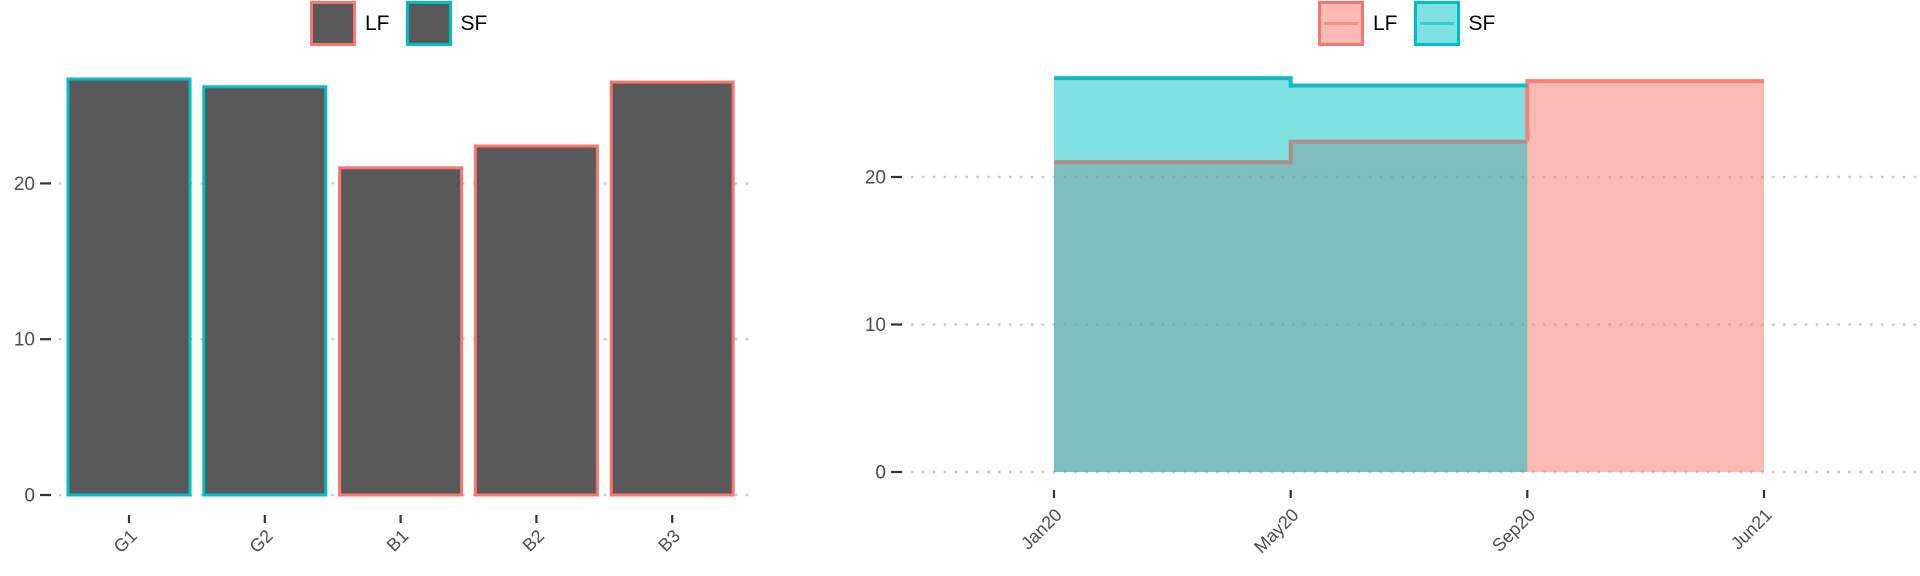 The image size is (1920, 576). I want to click on x-axis-label: May20, so click(1276, 531).